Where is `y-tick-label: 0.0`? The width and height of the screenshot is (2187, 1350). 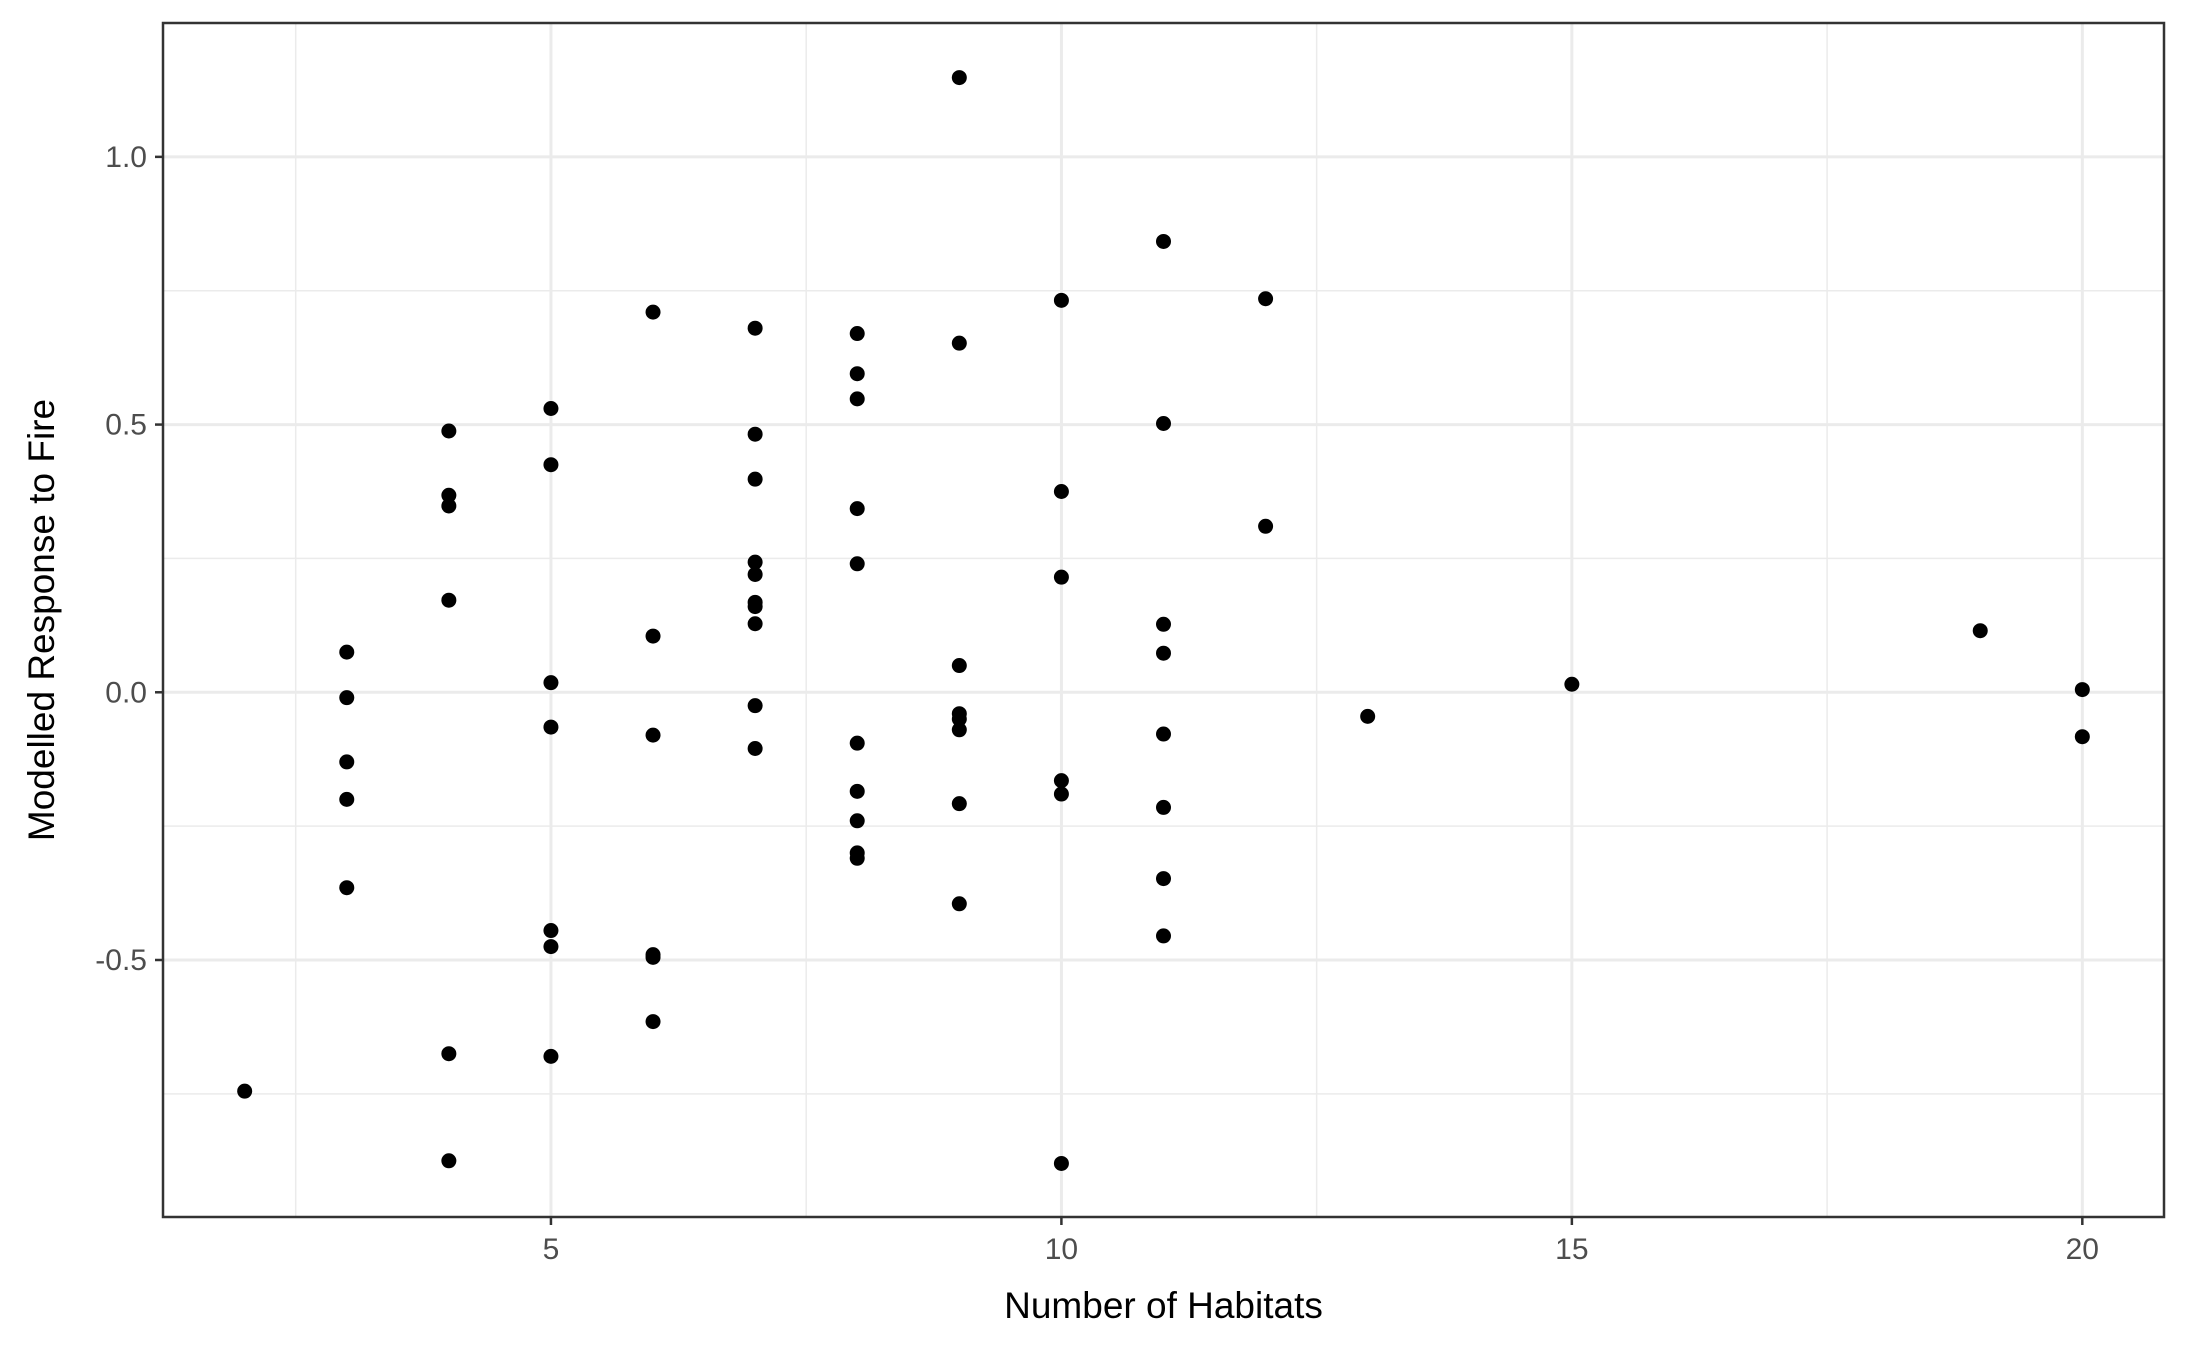
y-tick-label: 0.0 is located at coordinates (126, 692).